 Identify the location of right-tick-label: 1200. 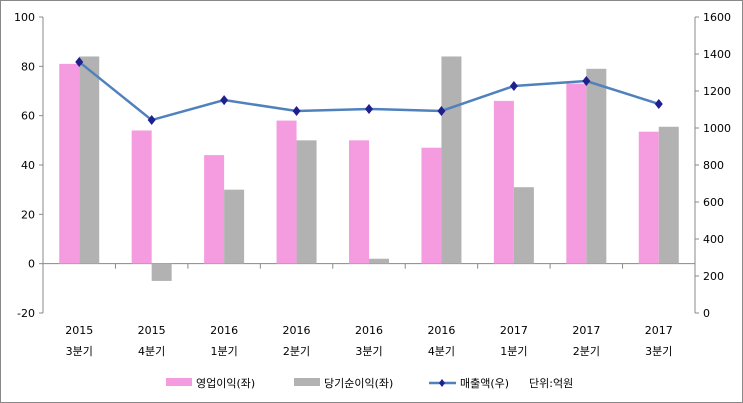
(717, 91).